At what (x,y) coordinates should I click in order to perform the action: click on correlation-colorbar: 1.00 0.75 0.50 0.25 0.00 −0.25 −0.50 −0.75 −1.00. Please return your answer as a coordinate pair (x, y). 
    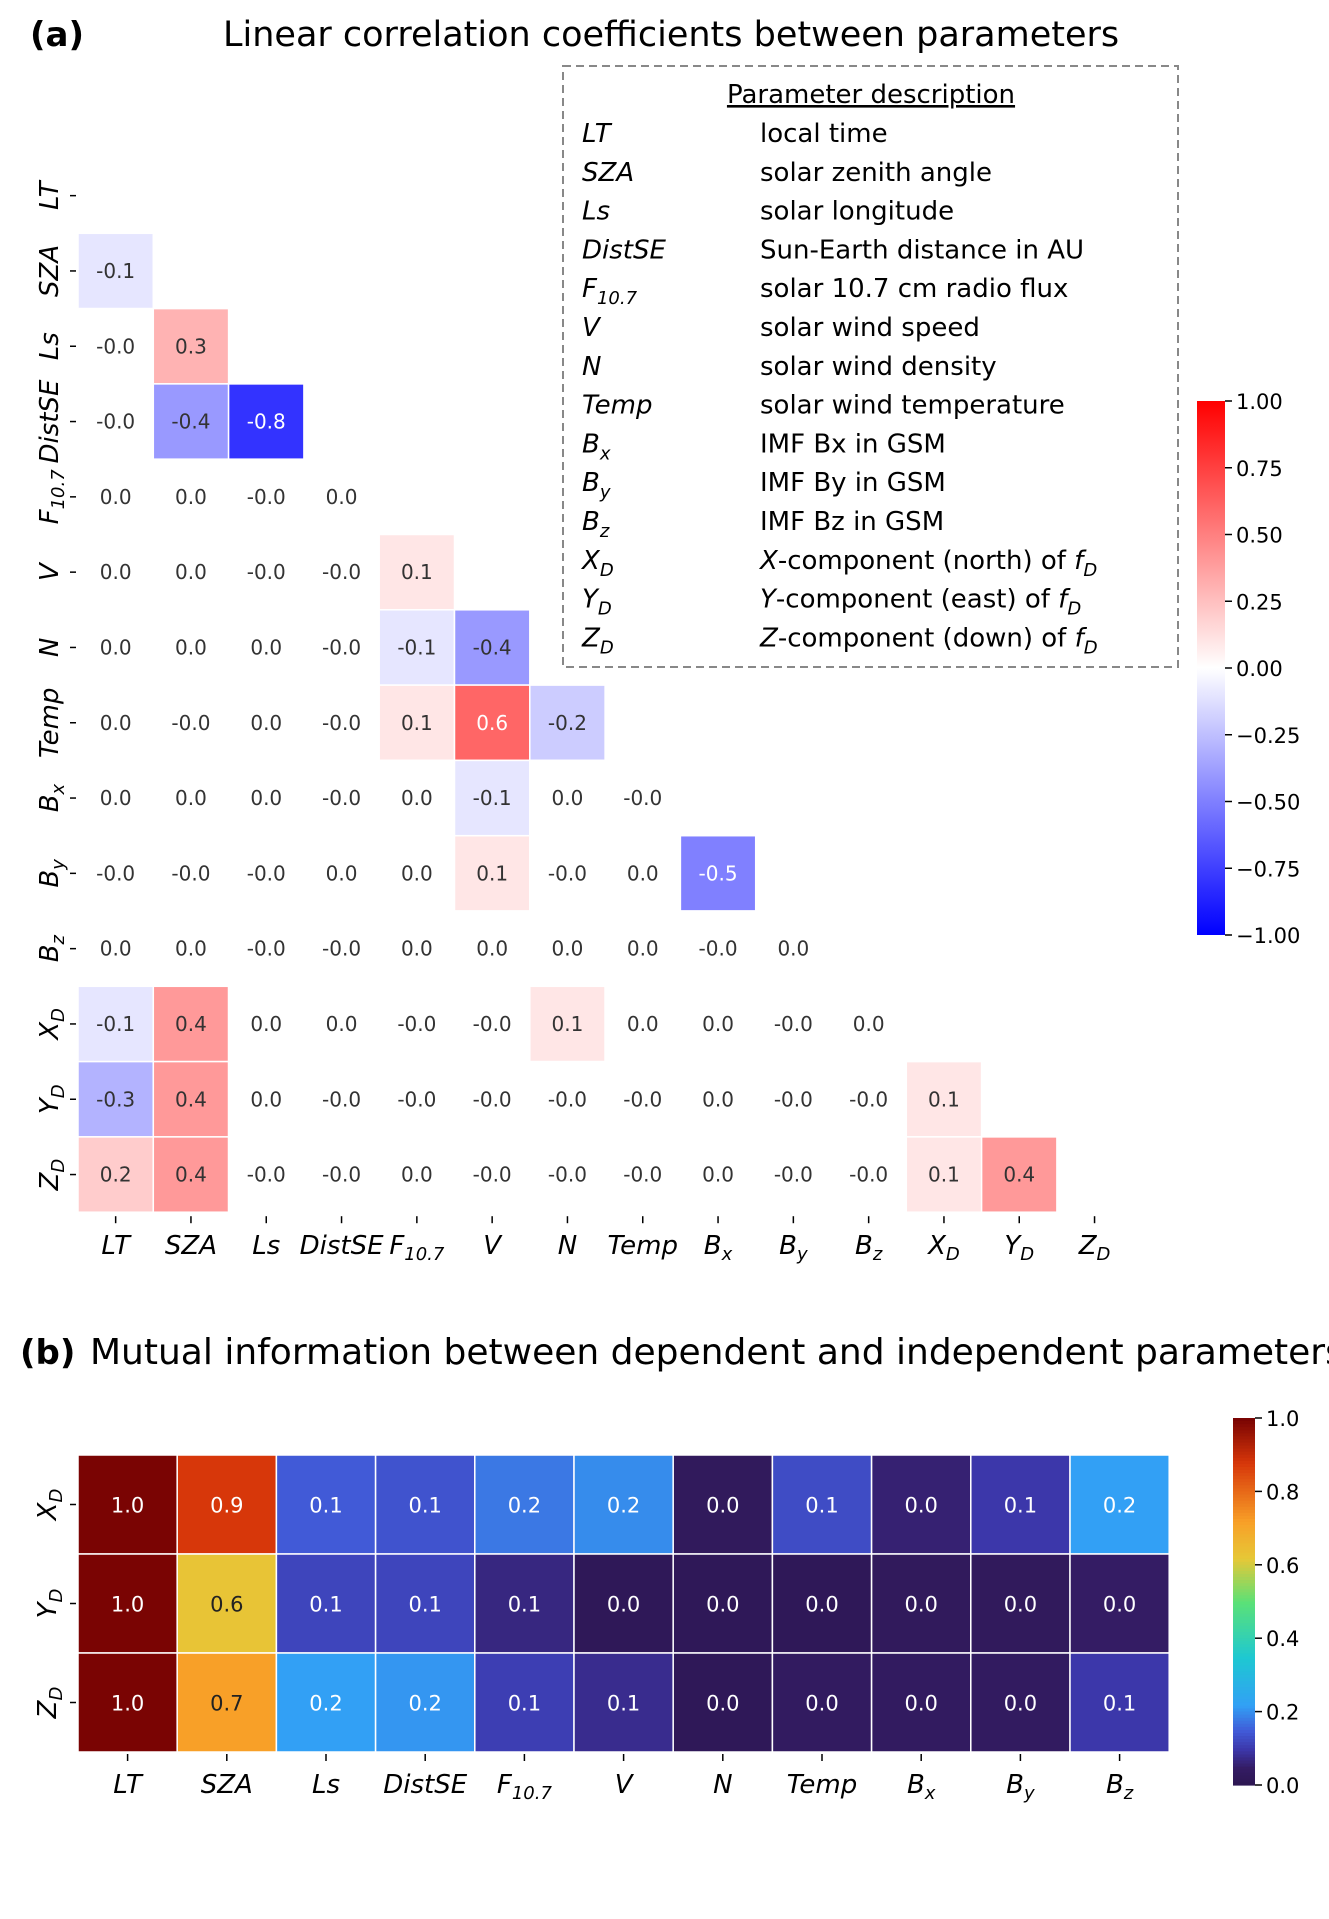
    Looking at the image, I should click on (1248, 669).